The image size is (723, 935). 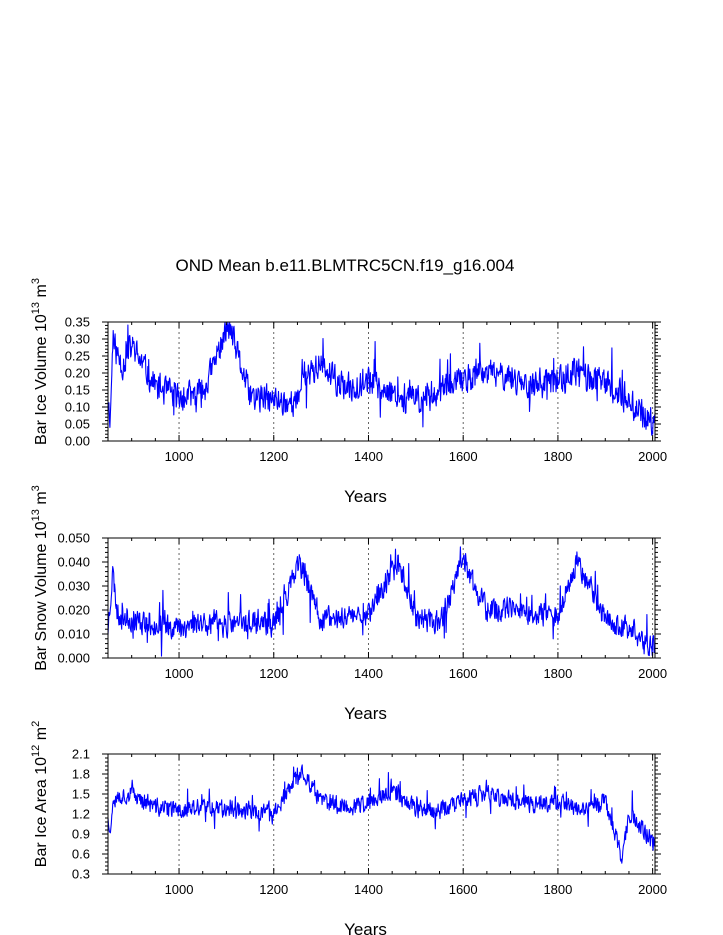 What do you see at coordinates (77, 390) in the screenshot?
I see `y-tick-label: 0.15` at bounding box center [77, 390].